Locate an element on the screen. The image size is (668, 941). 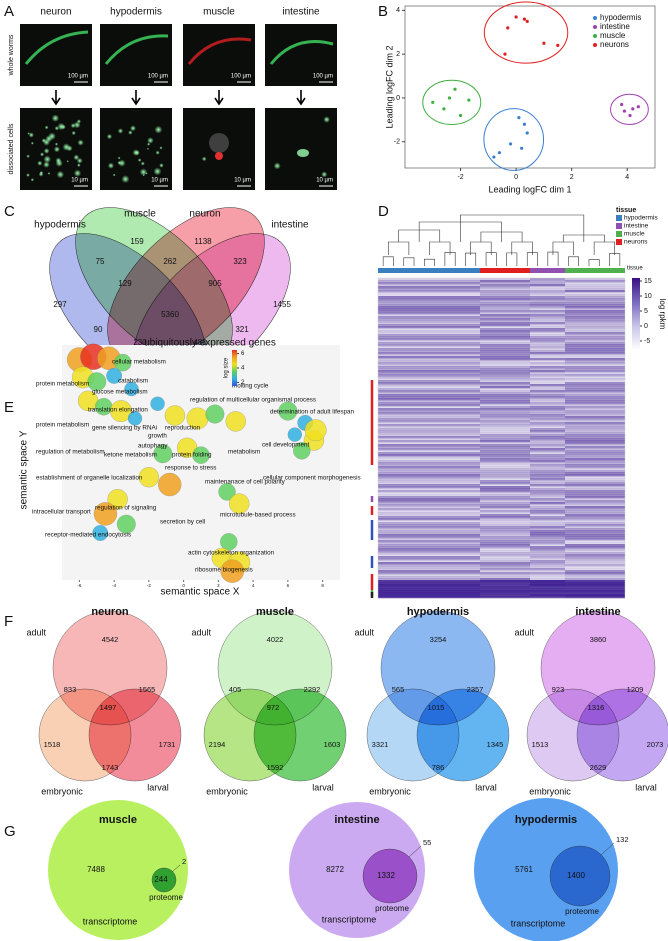
panel-label: D is located at coordinates (383, 211).